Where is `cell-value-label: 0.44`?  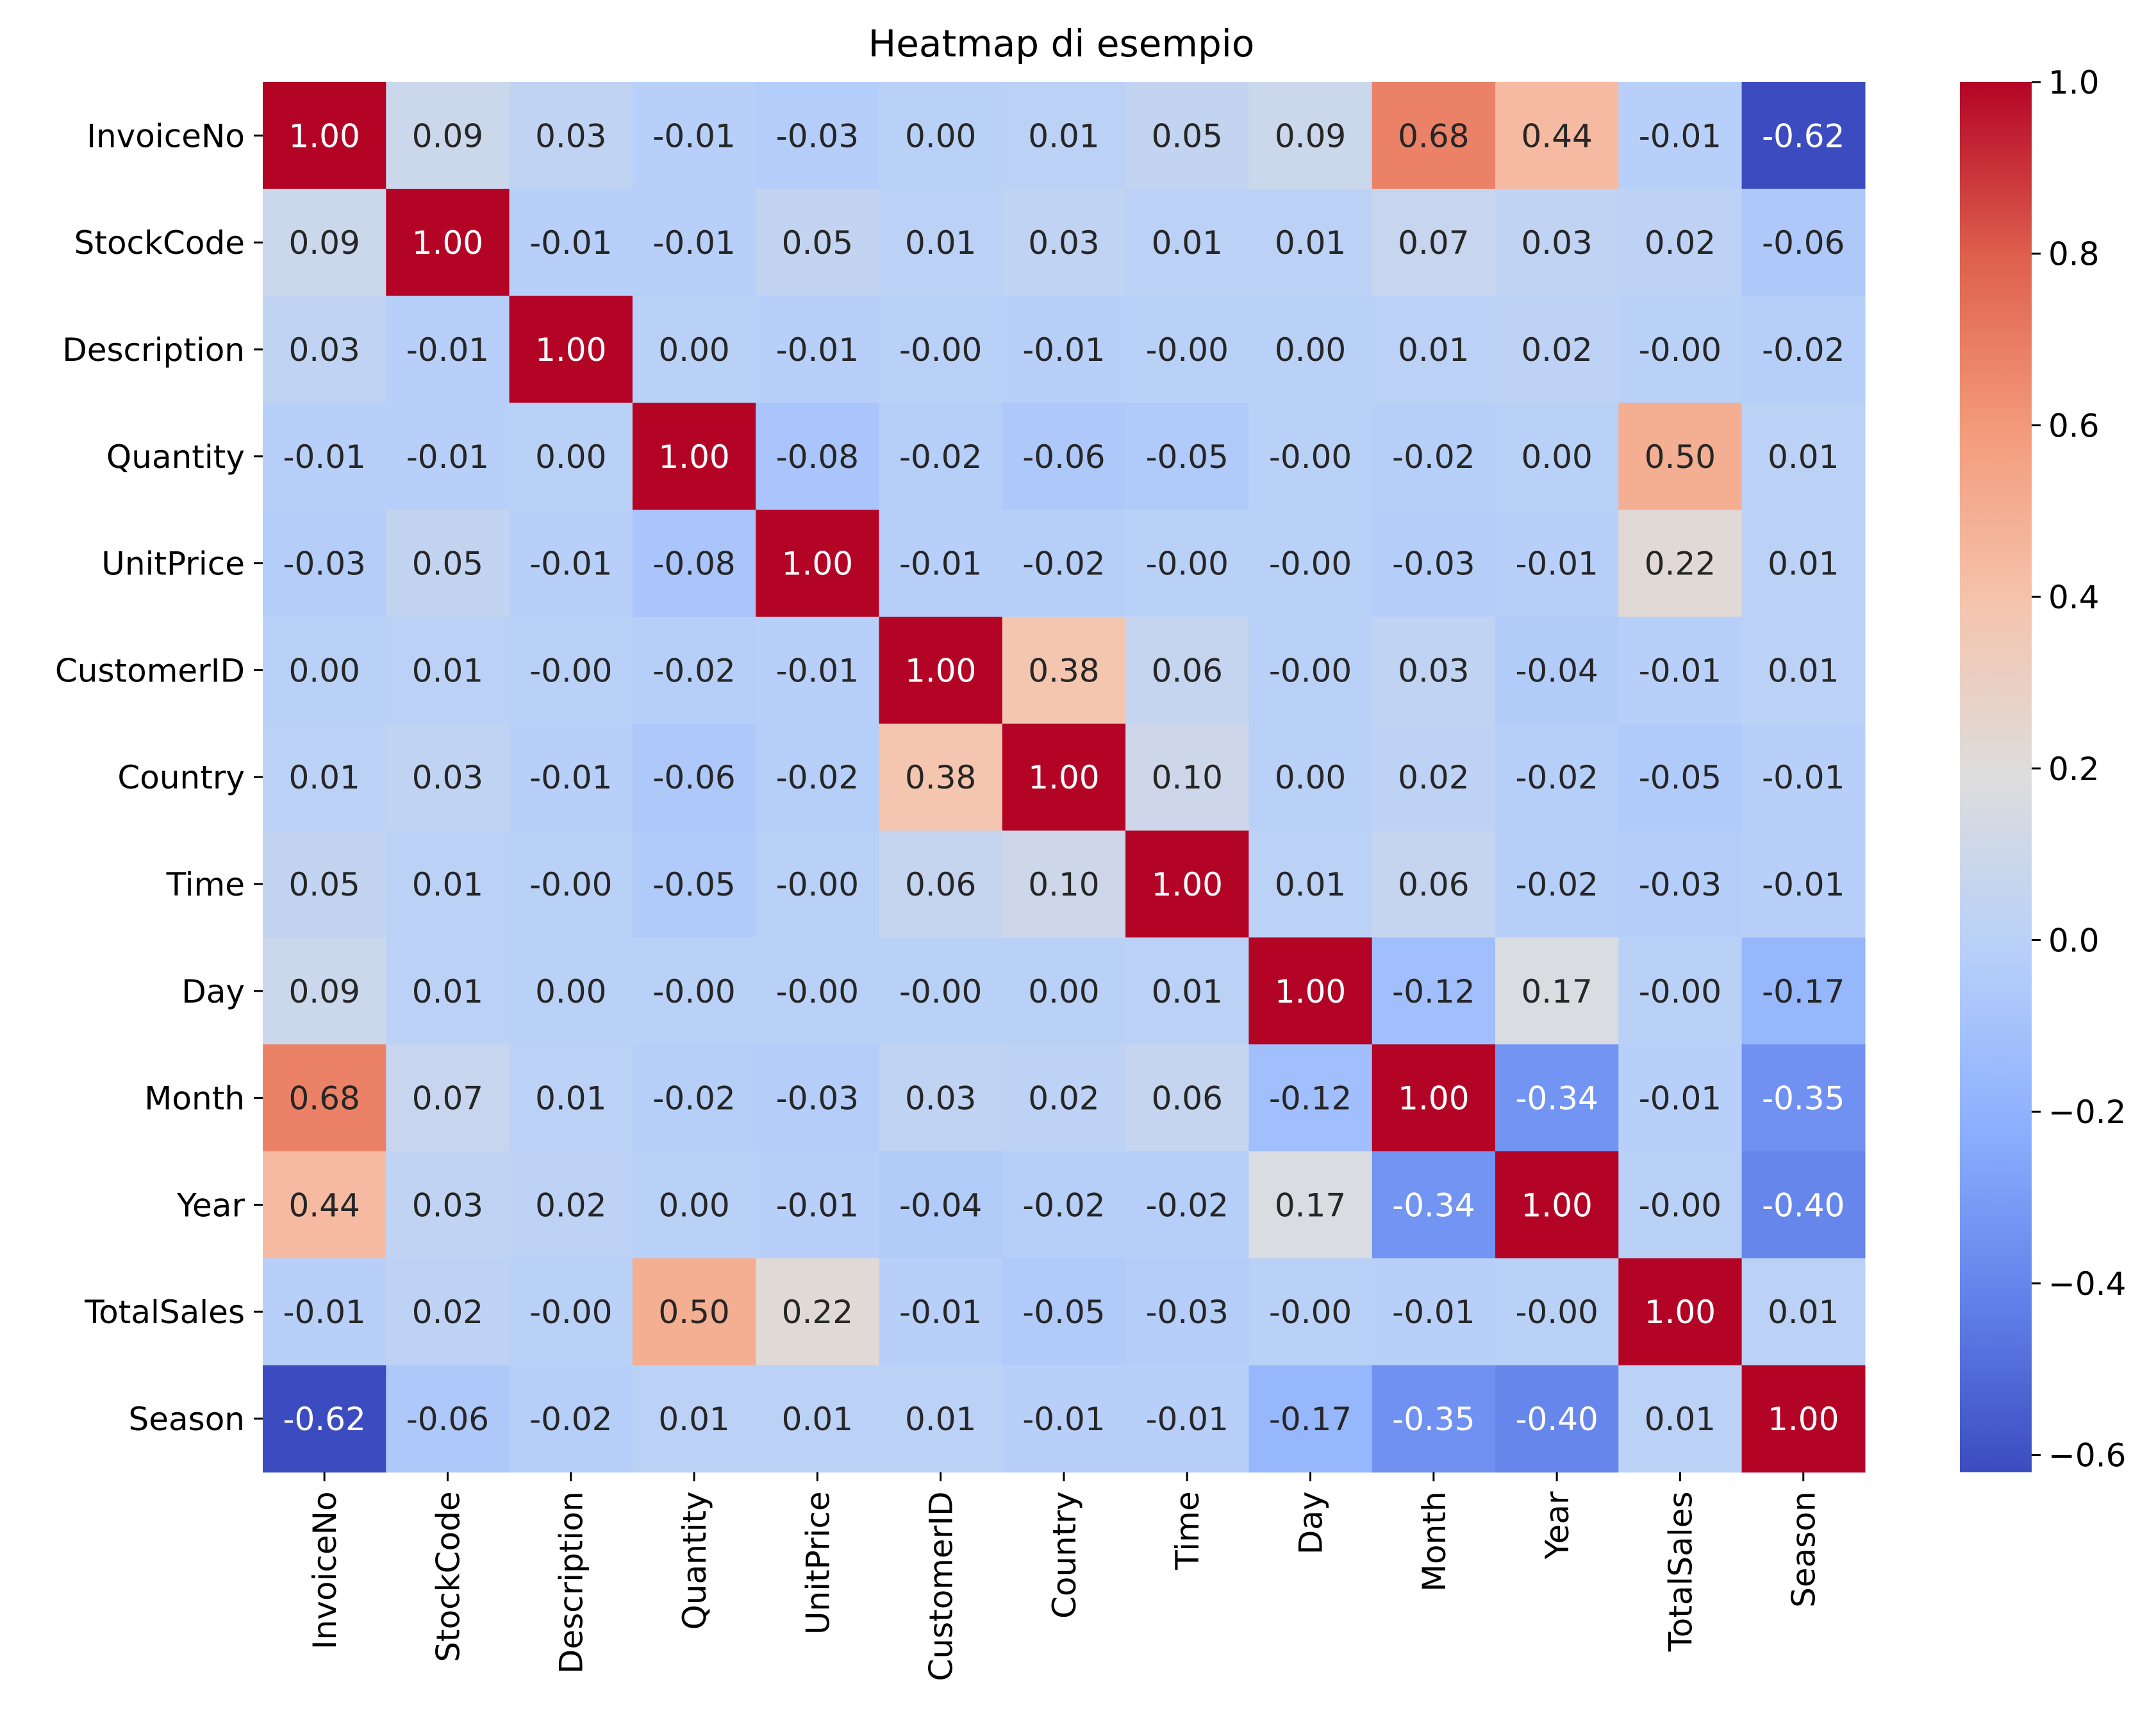 cell-value-label: 0.44 is located at coordinates (324, 1205).